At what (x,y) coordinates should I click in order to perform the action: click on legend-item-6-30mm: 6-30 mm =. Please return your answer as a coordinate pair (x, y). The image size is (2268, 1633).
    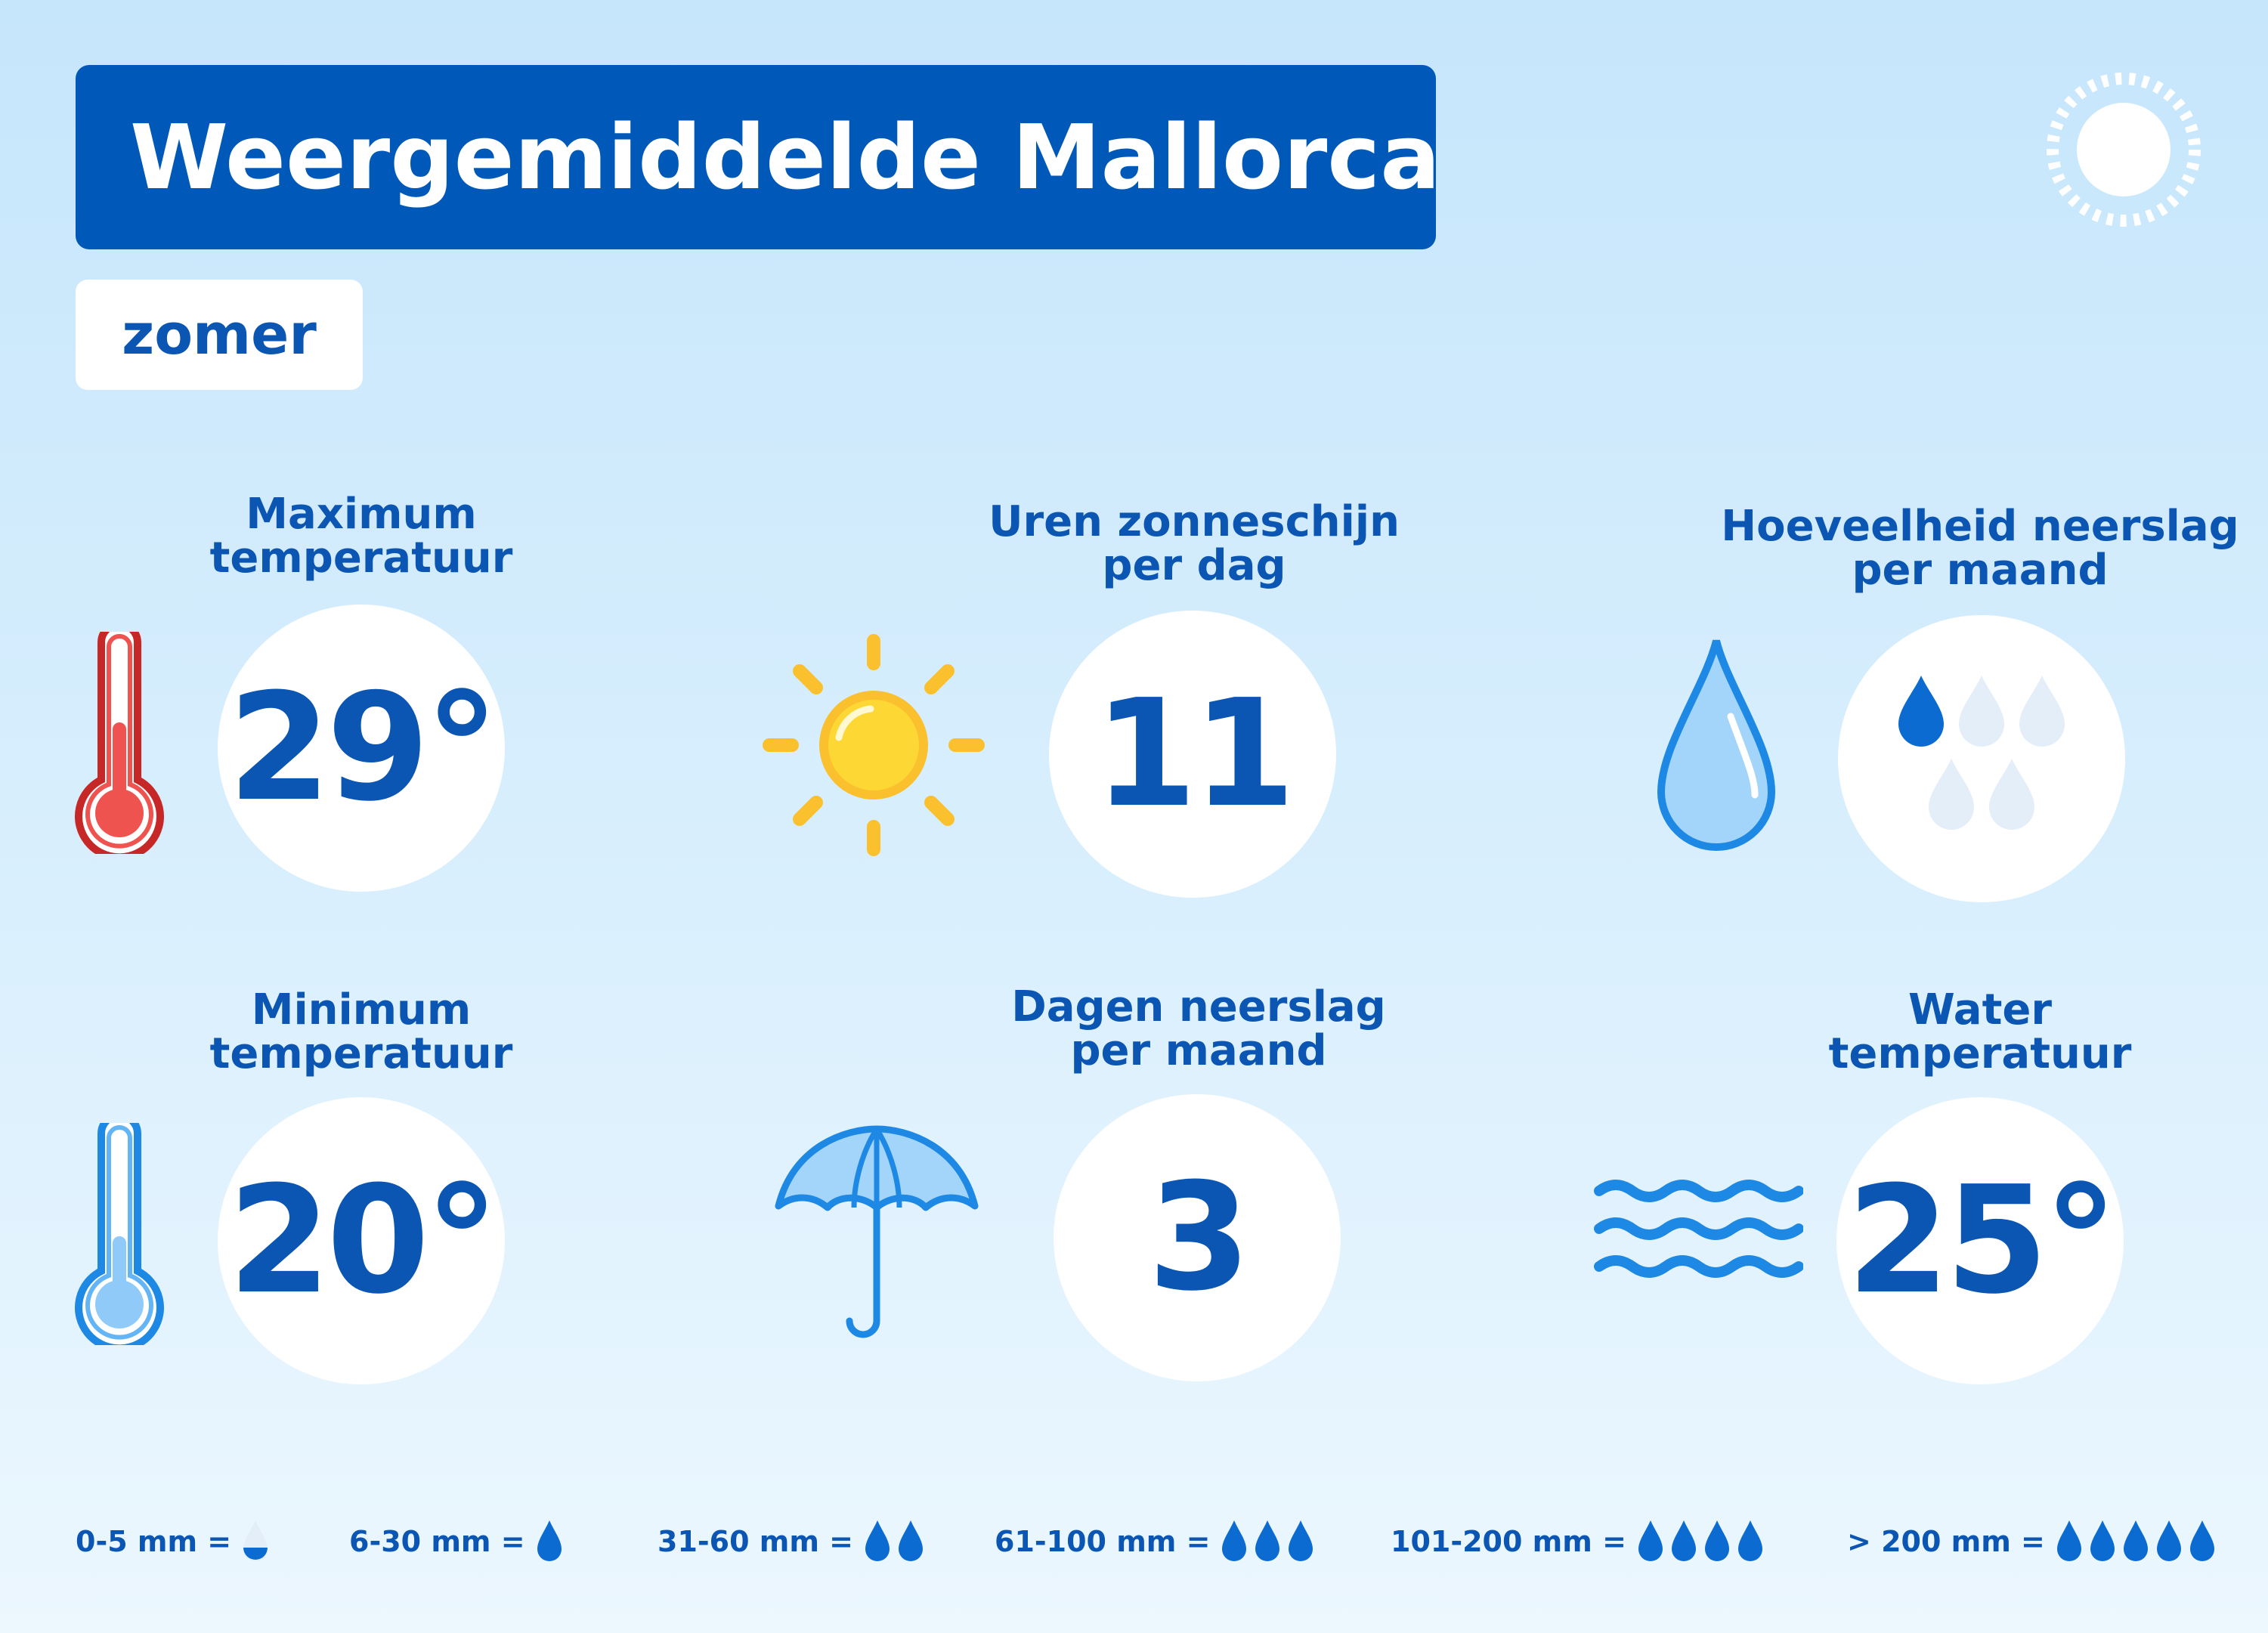
    Looking at the image, I should click on (459, 1542).